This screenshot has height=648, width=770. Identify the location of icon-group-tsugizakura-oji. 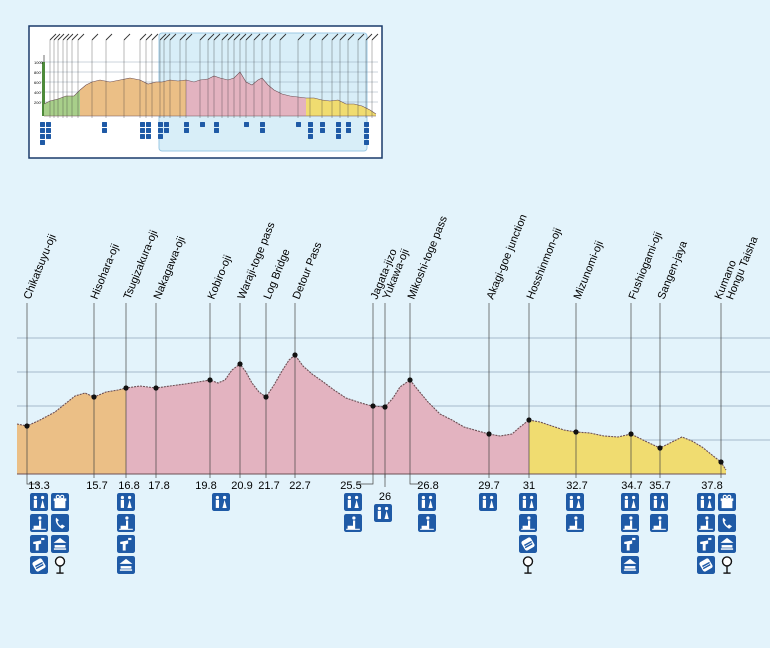
(126, 533).